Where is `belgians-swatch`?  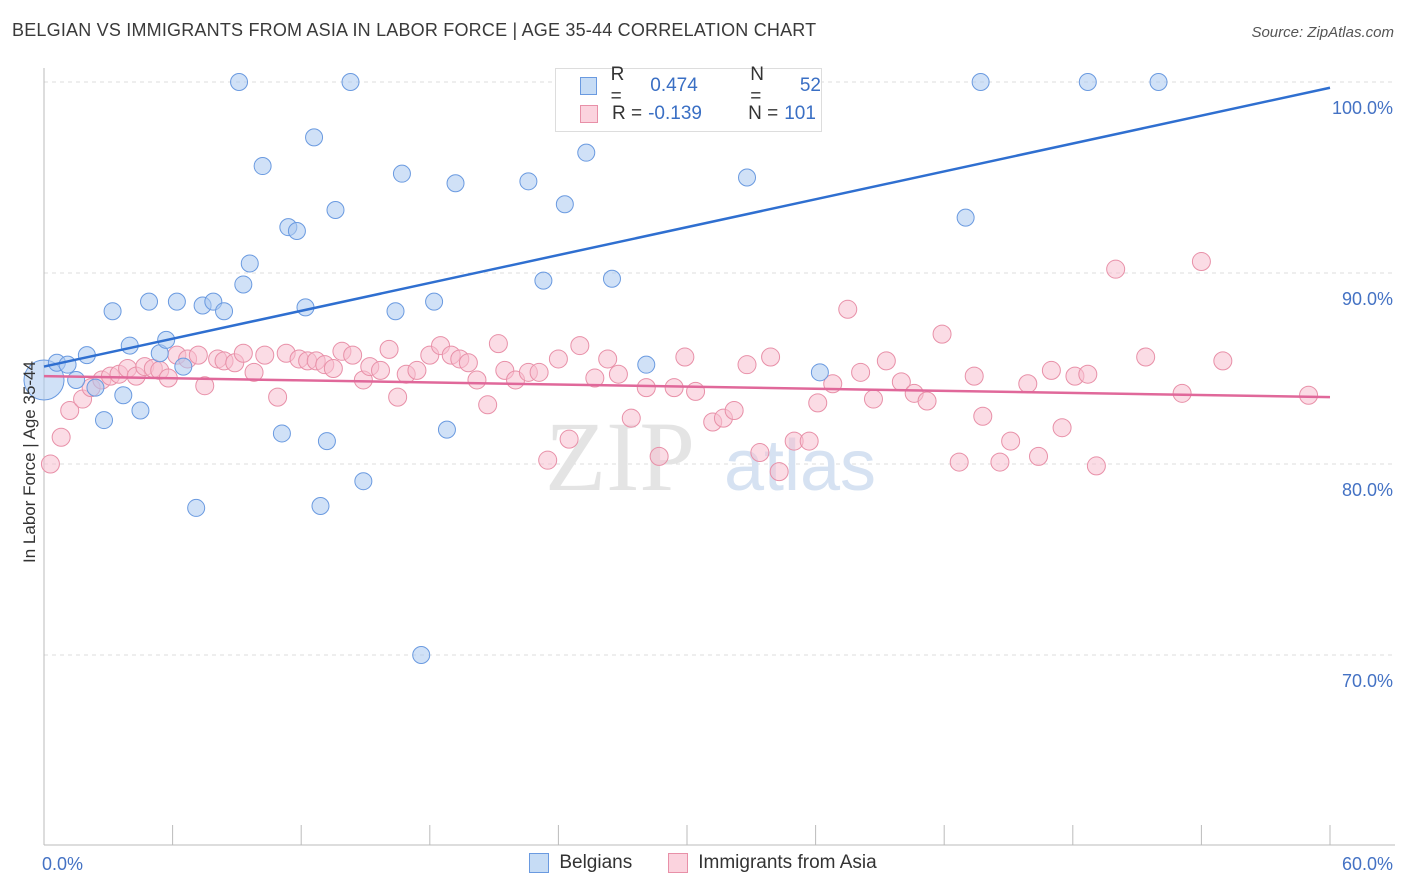
belgians-swatch is located at coordinates (539, 863).